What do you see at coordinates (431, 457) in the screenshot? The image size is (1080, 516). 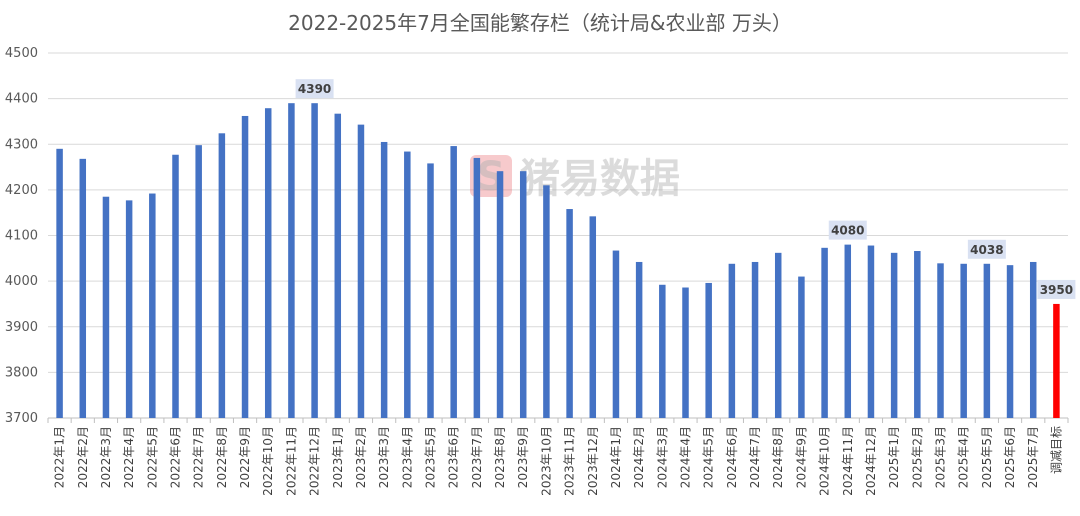 I see `x-tick-label: 2023年5月` at bounding box center [431, 457].